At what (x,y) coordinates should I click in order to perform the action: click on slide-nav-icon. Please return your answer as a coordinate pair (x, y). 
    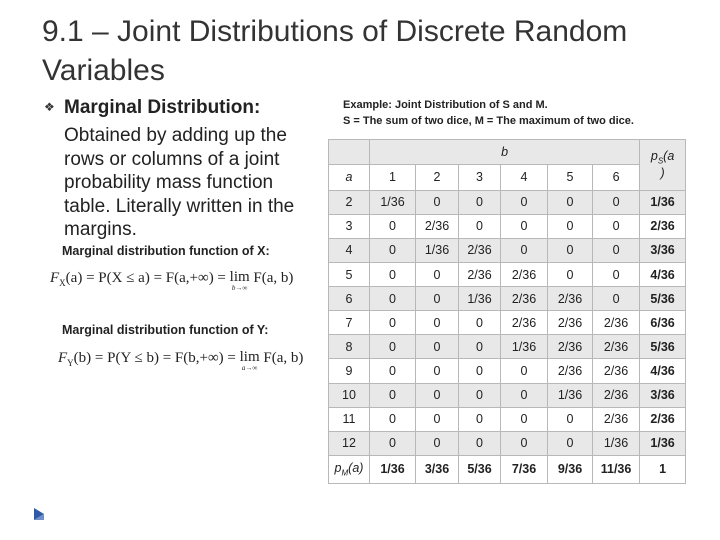
    Looking at the image, I should click on (39, 514).